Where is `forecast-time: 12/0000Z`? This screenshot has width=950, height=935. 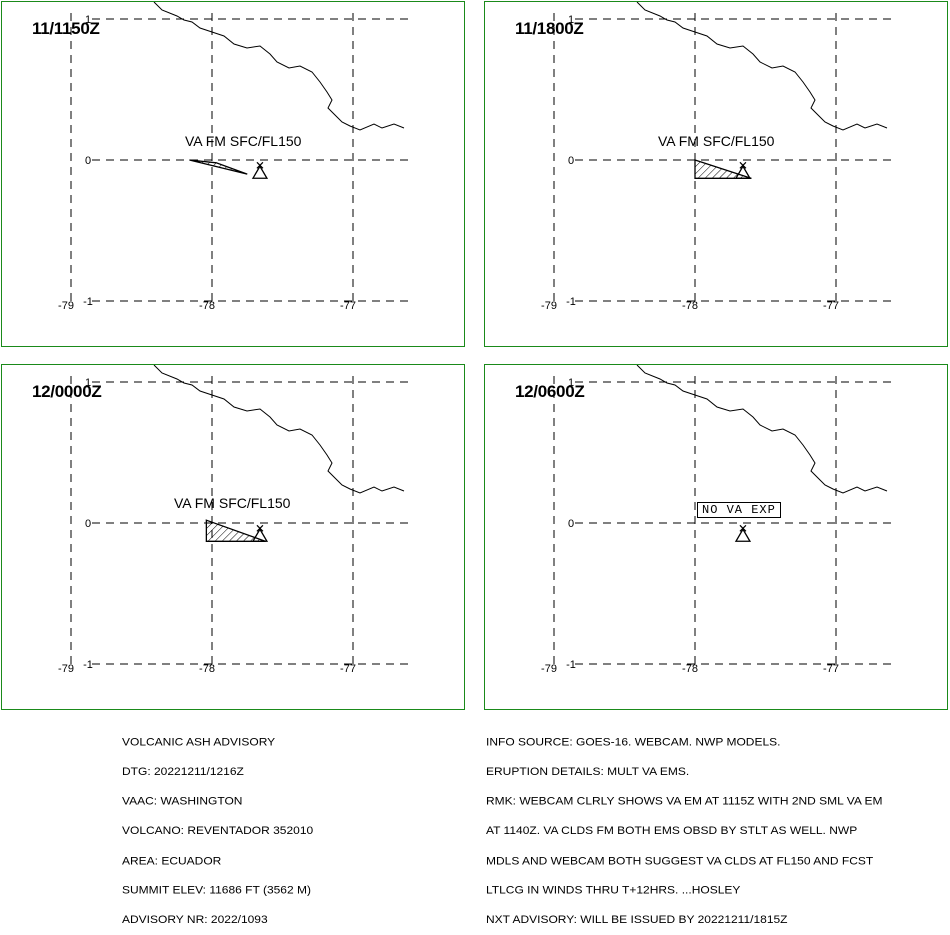 forecast-time: 12/0000Z is located at coordinates (67, 391).